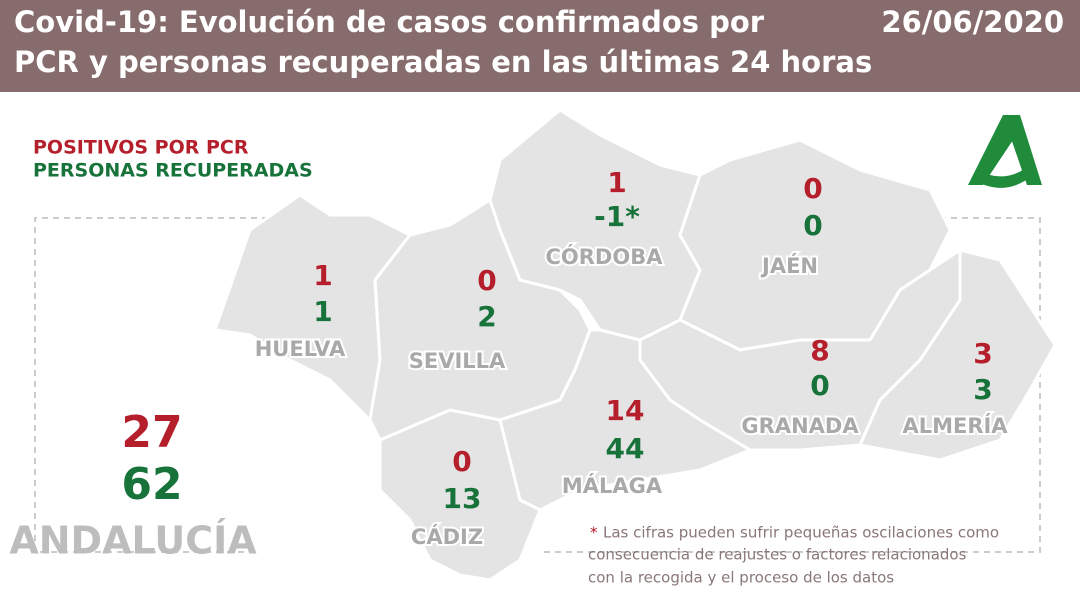 The width and height of the screenshot is (1080, 607). Describe the element at coordinates (300, 349) in the screenshot. I see `province-name: HUELVA` at that location.